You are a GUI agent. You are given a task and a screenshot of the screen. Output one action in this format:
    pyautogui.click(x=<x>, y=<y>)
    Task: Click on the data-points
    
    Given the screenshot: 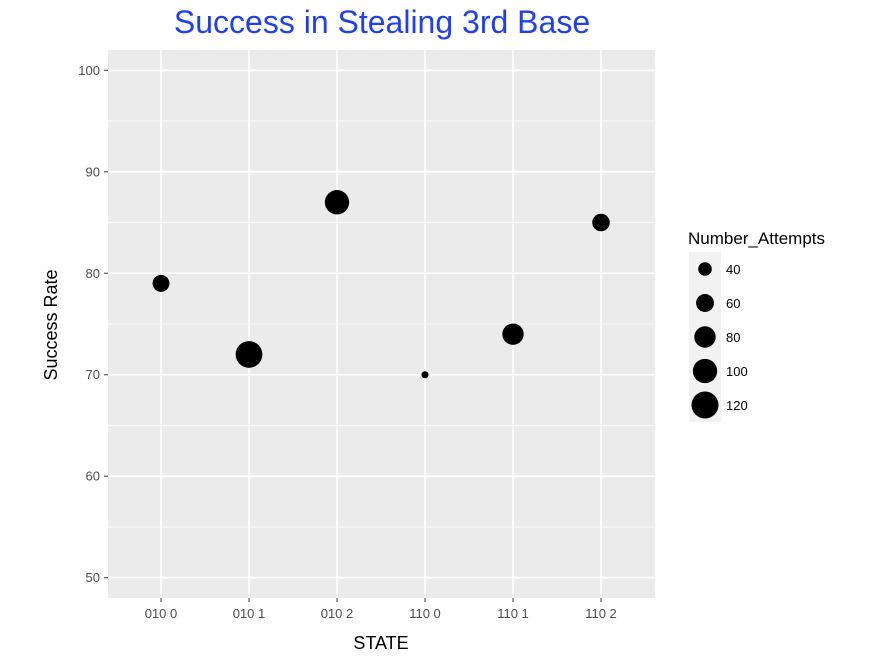 What is the action you would take?
    pyautogui.click(x=381, y=284)
    